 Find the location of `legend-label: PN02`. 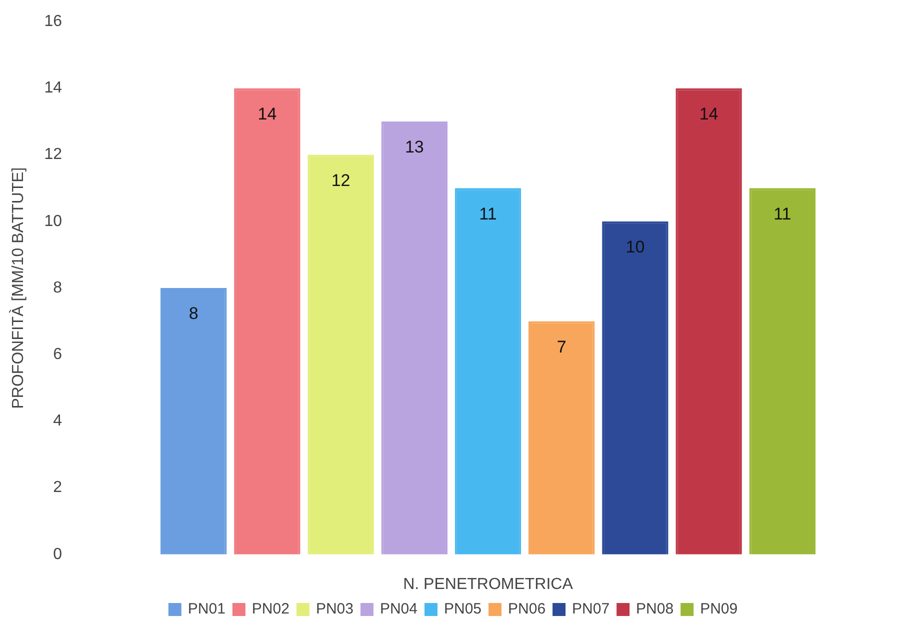

legend-label: PN02 is located at coordinates (271, 609).